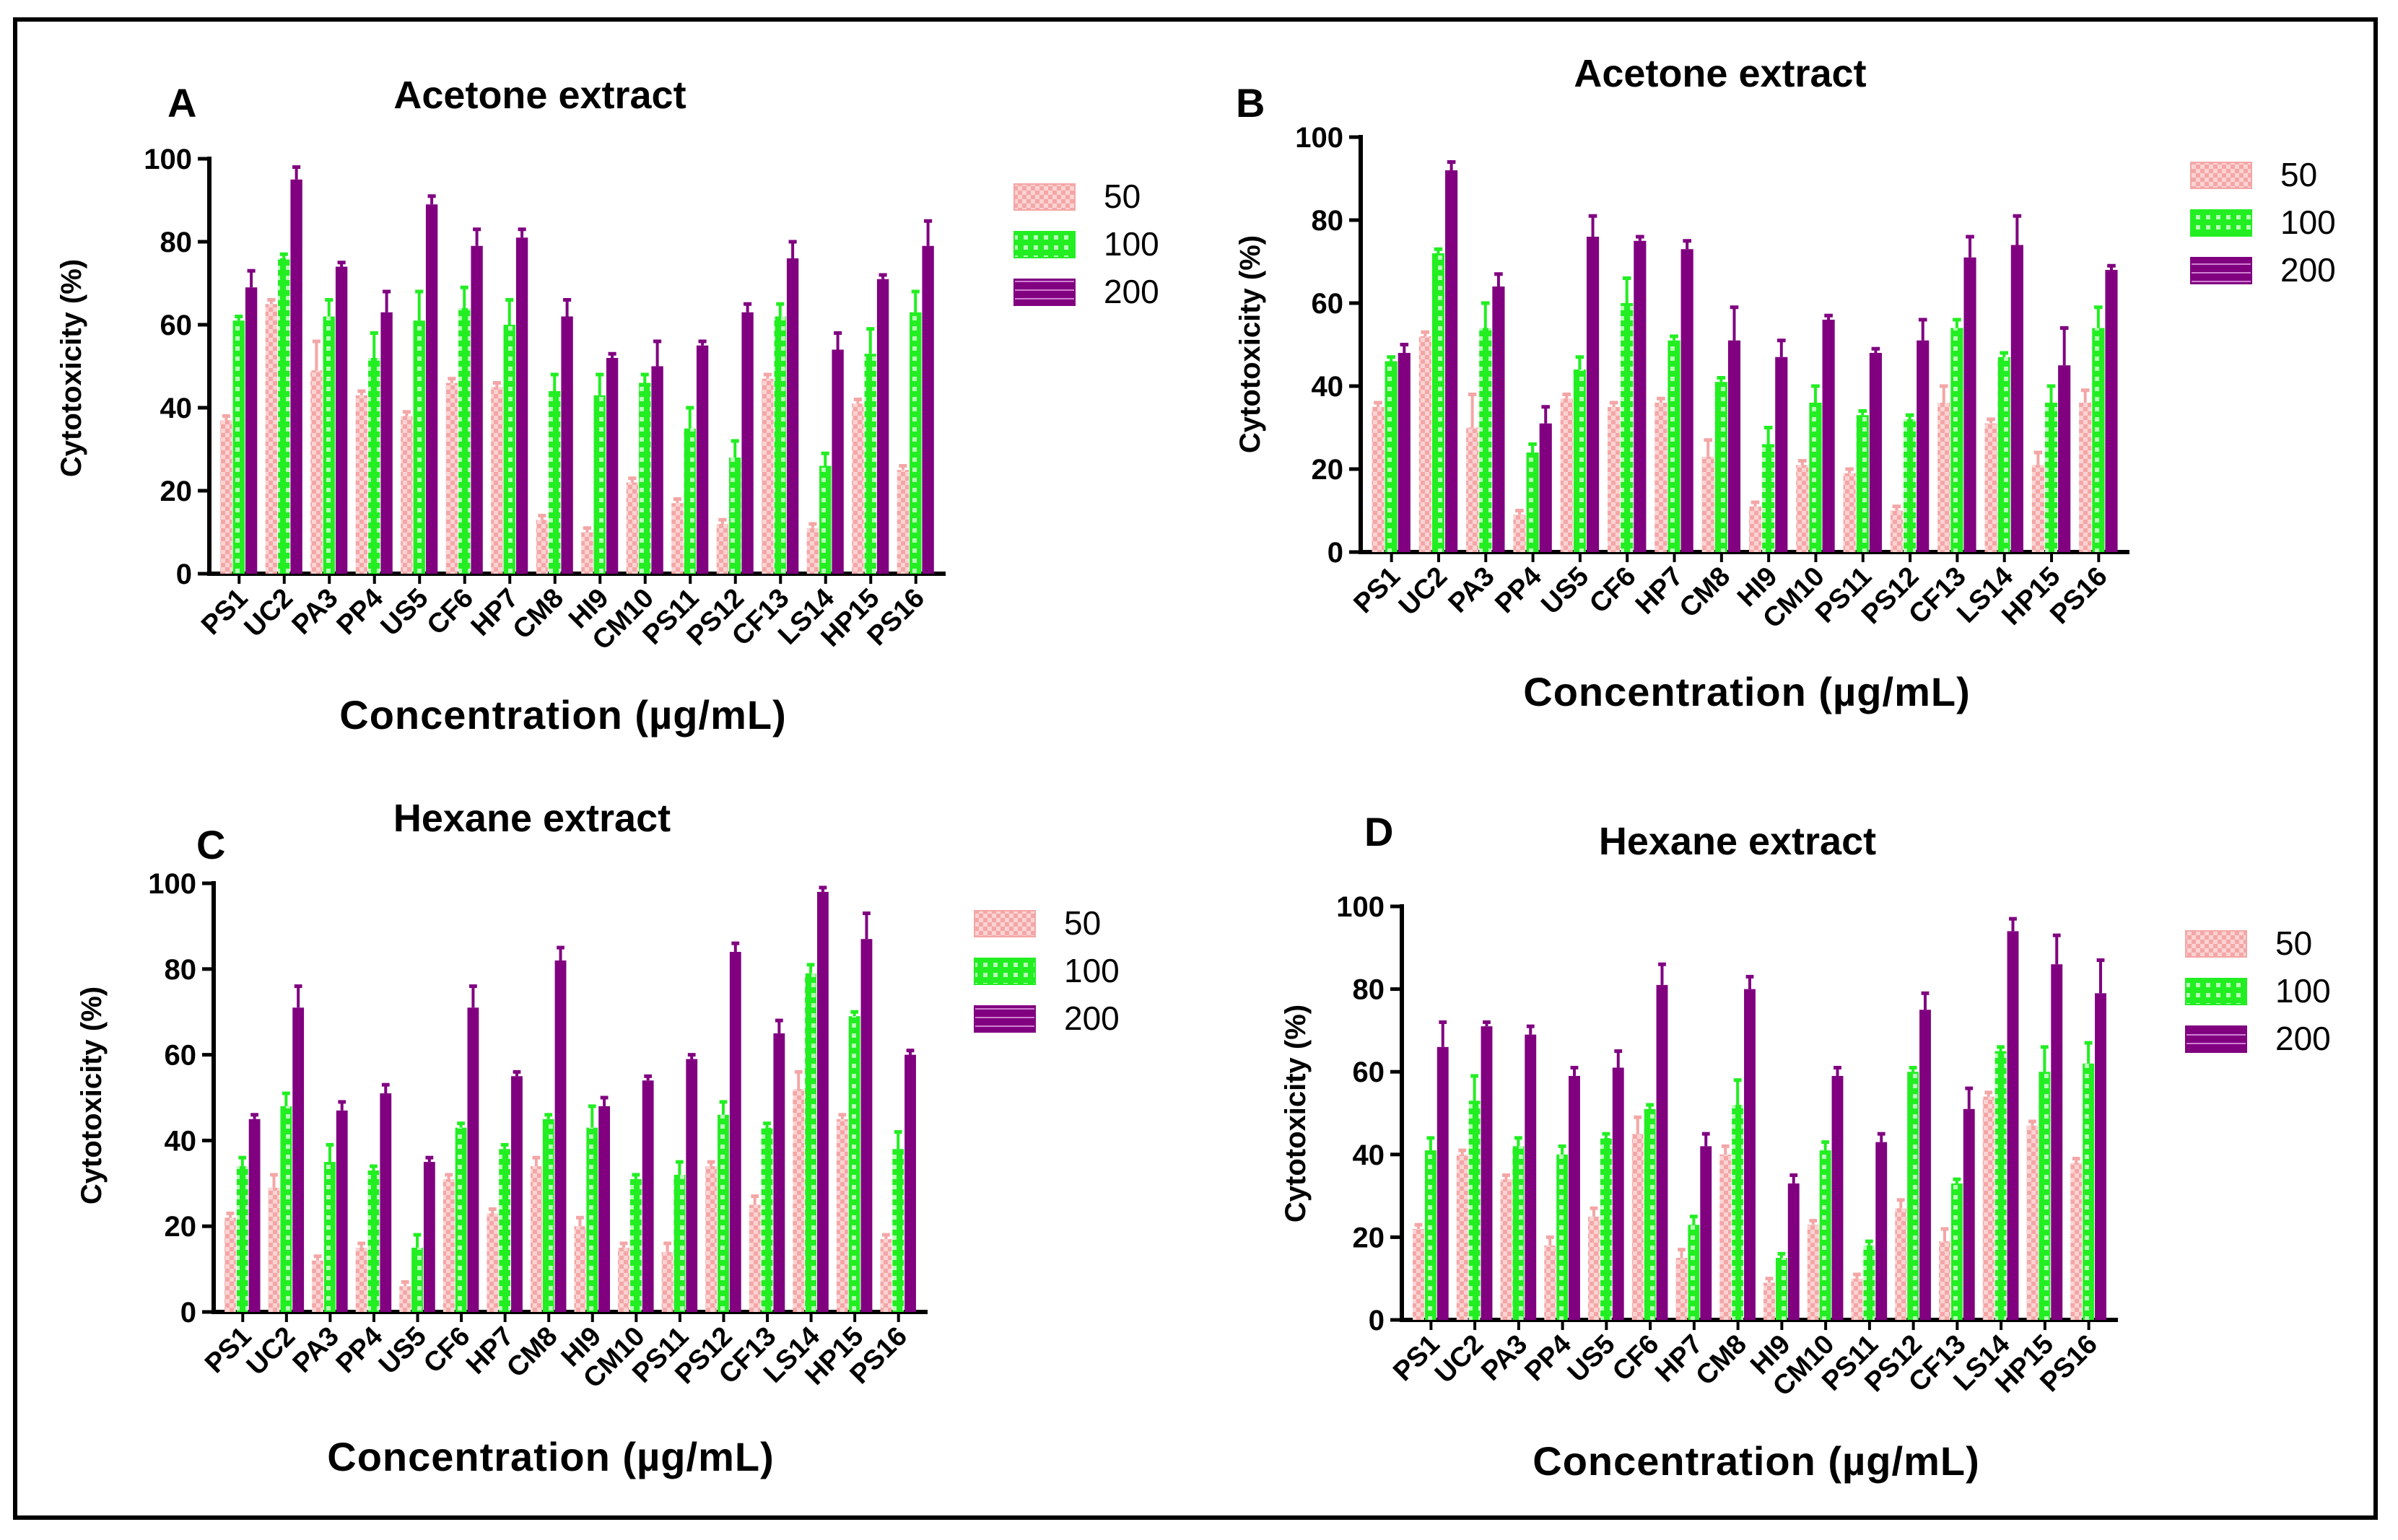  What do you see at coordinates (1662, 1152) in the screenshot?
I see `bar-200-cf6: CF6 200: 81%` at bounding box center [1662, 1152].